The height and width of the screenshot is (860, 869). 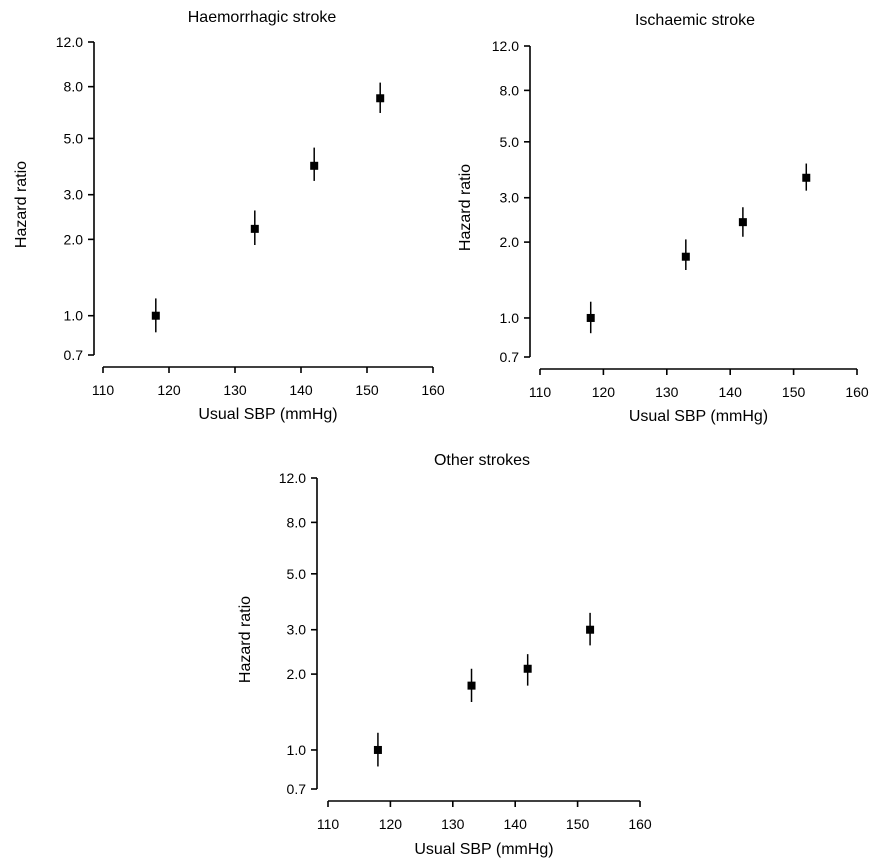 What do you see at coordinates (482, 460) in the screenshot?
I see `chart-title: Other strokes` at bounding box center [482, 460].